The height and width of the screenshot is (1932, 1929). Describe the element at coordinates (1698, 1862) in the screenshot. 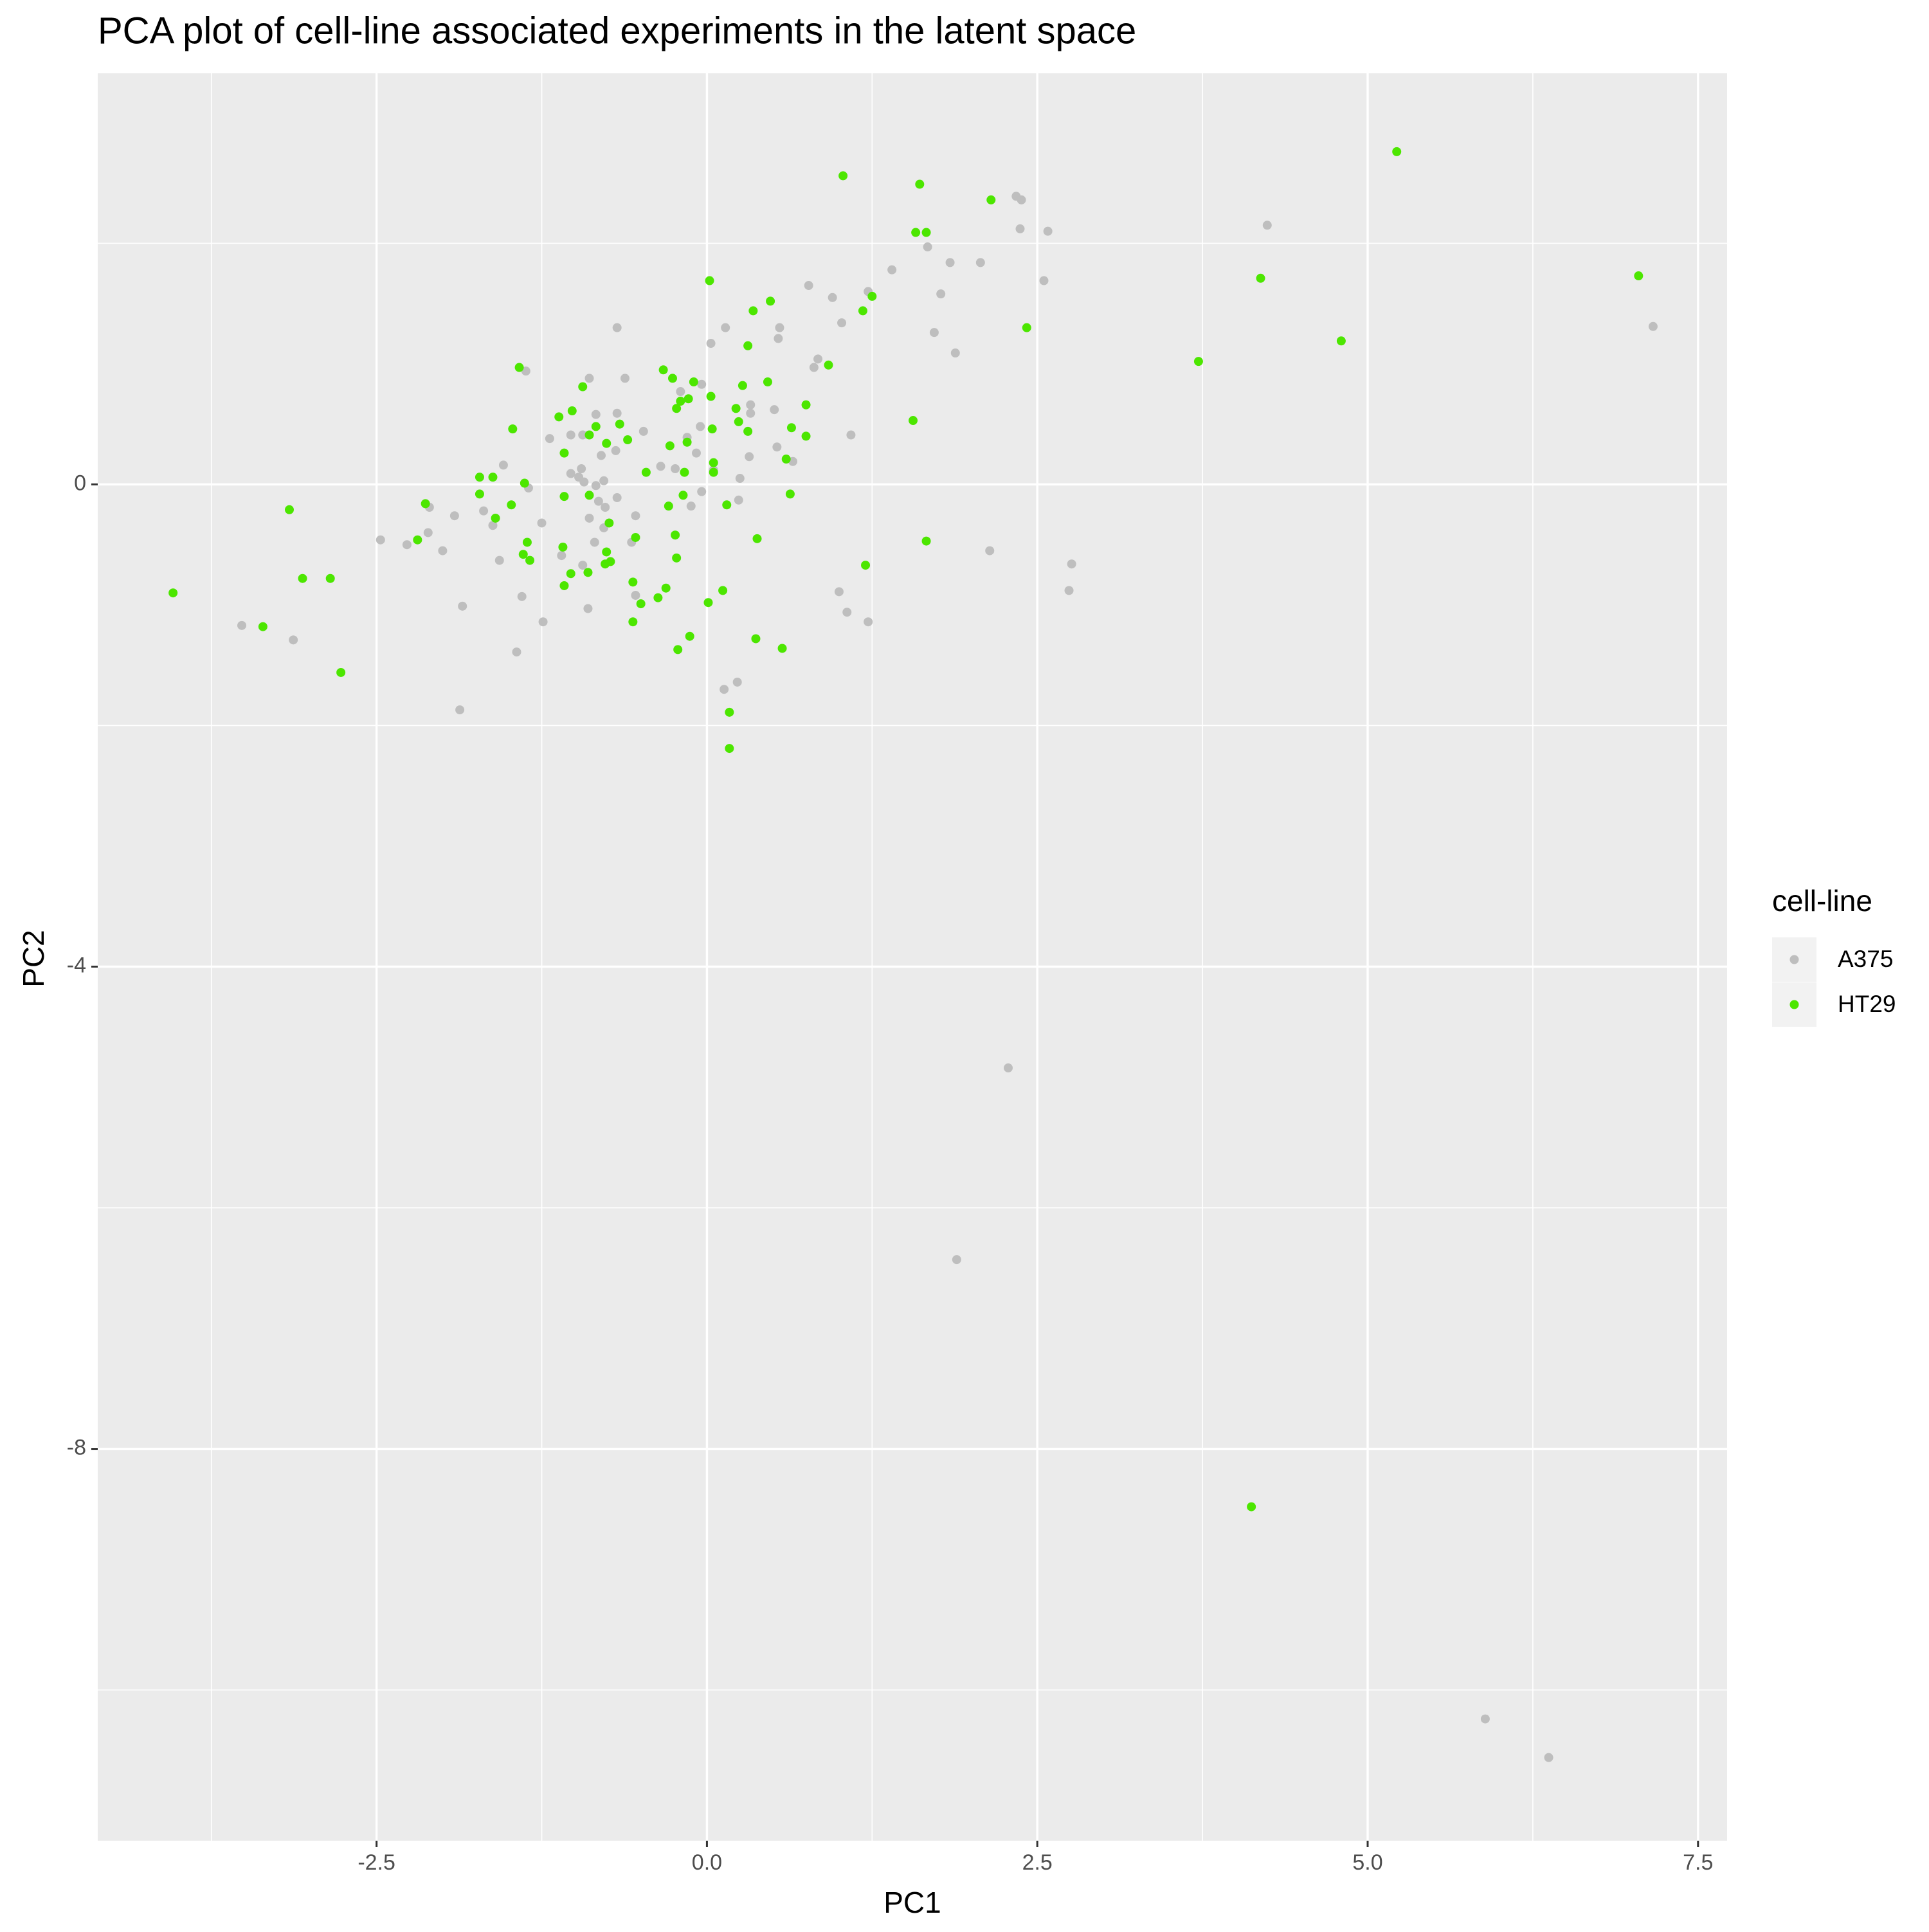

I see `x-tick-label: 7.5` at that location.